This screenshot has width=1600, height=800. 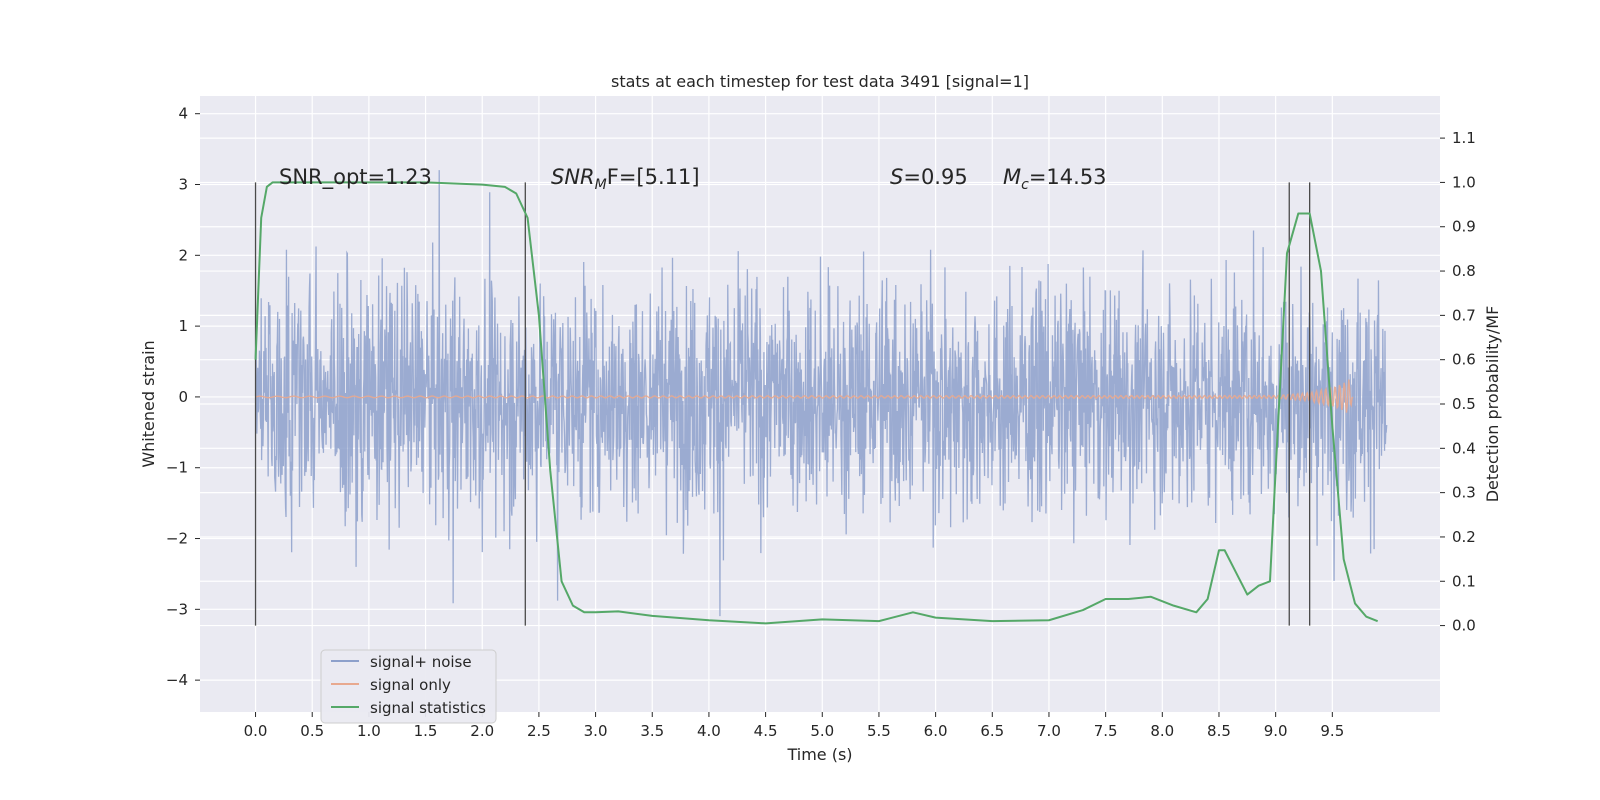 What do you see at coordinates (1464, 626) in the screenshot?
I see `y2-tick-label: 0.0` at bounding box center [1464, 626].